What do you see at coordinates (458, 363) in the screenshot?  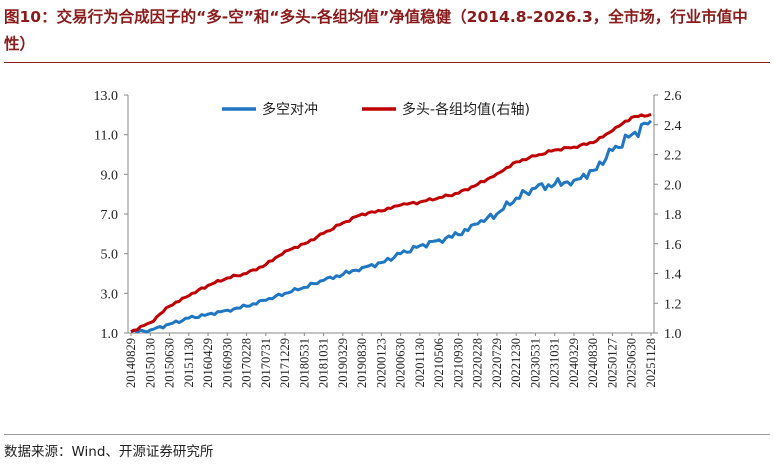 I see `x-tick-label: 20210930` at bounding box center [458, 363].